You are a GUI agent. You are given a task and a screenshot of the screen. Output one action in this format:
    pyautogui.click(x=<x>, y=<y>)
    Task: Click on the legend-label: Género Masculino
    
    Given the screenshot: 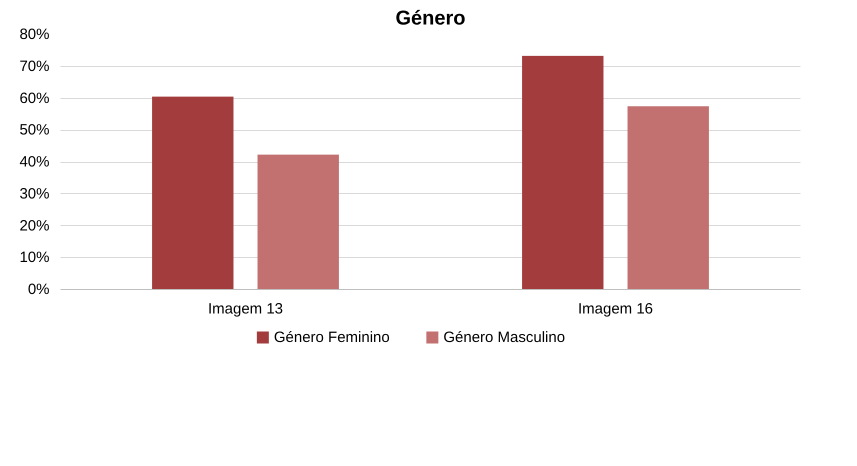 What is the action you would take?
    pyautogui.click(x=504, y=337)
    